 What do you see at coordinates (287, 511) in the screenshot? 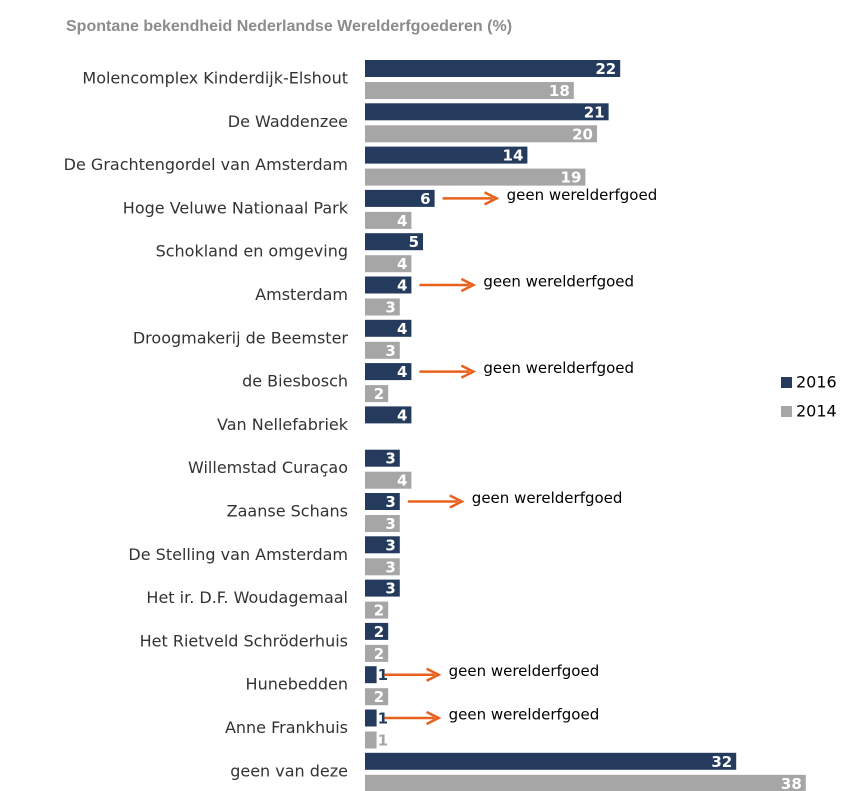
I see `category-label: Zaanse Schans` at bounding box center [287, 511].